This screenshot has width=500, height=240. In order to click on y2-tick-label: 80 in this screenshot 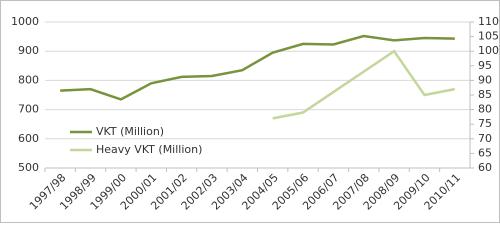, I will do `click(485, 109)`.